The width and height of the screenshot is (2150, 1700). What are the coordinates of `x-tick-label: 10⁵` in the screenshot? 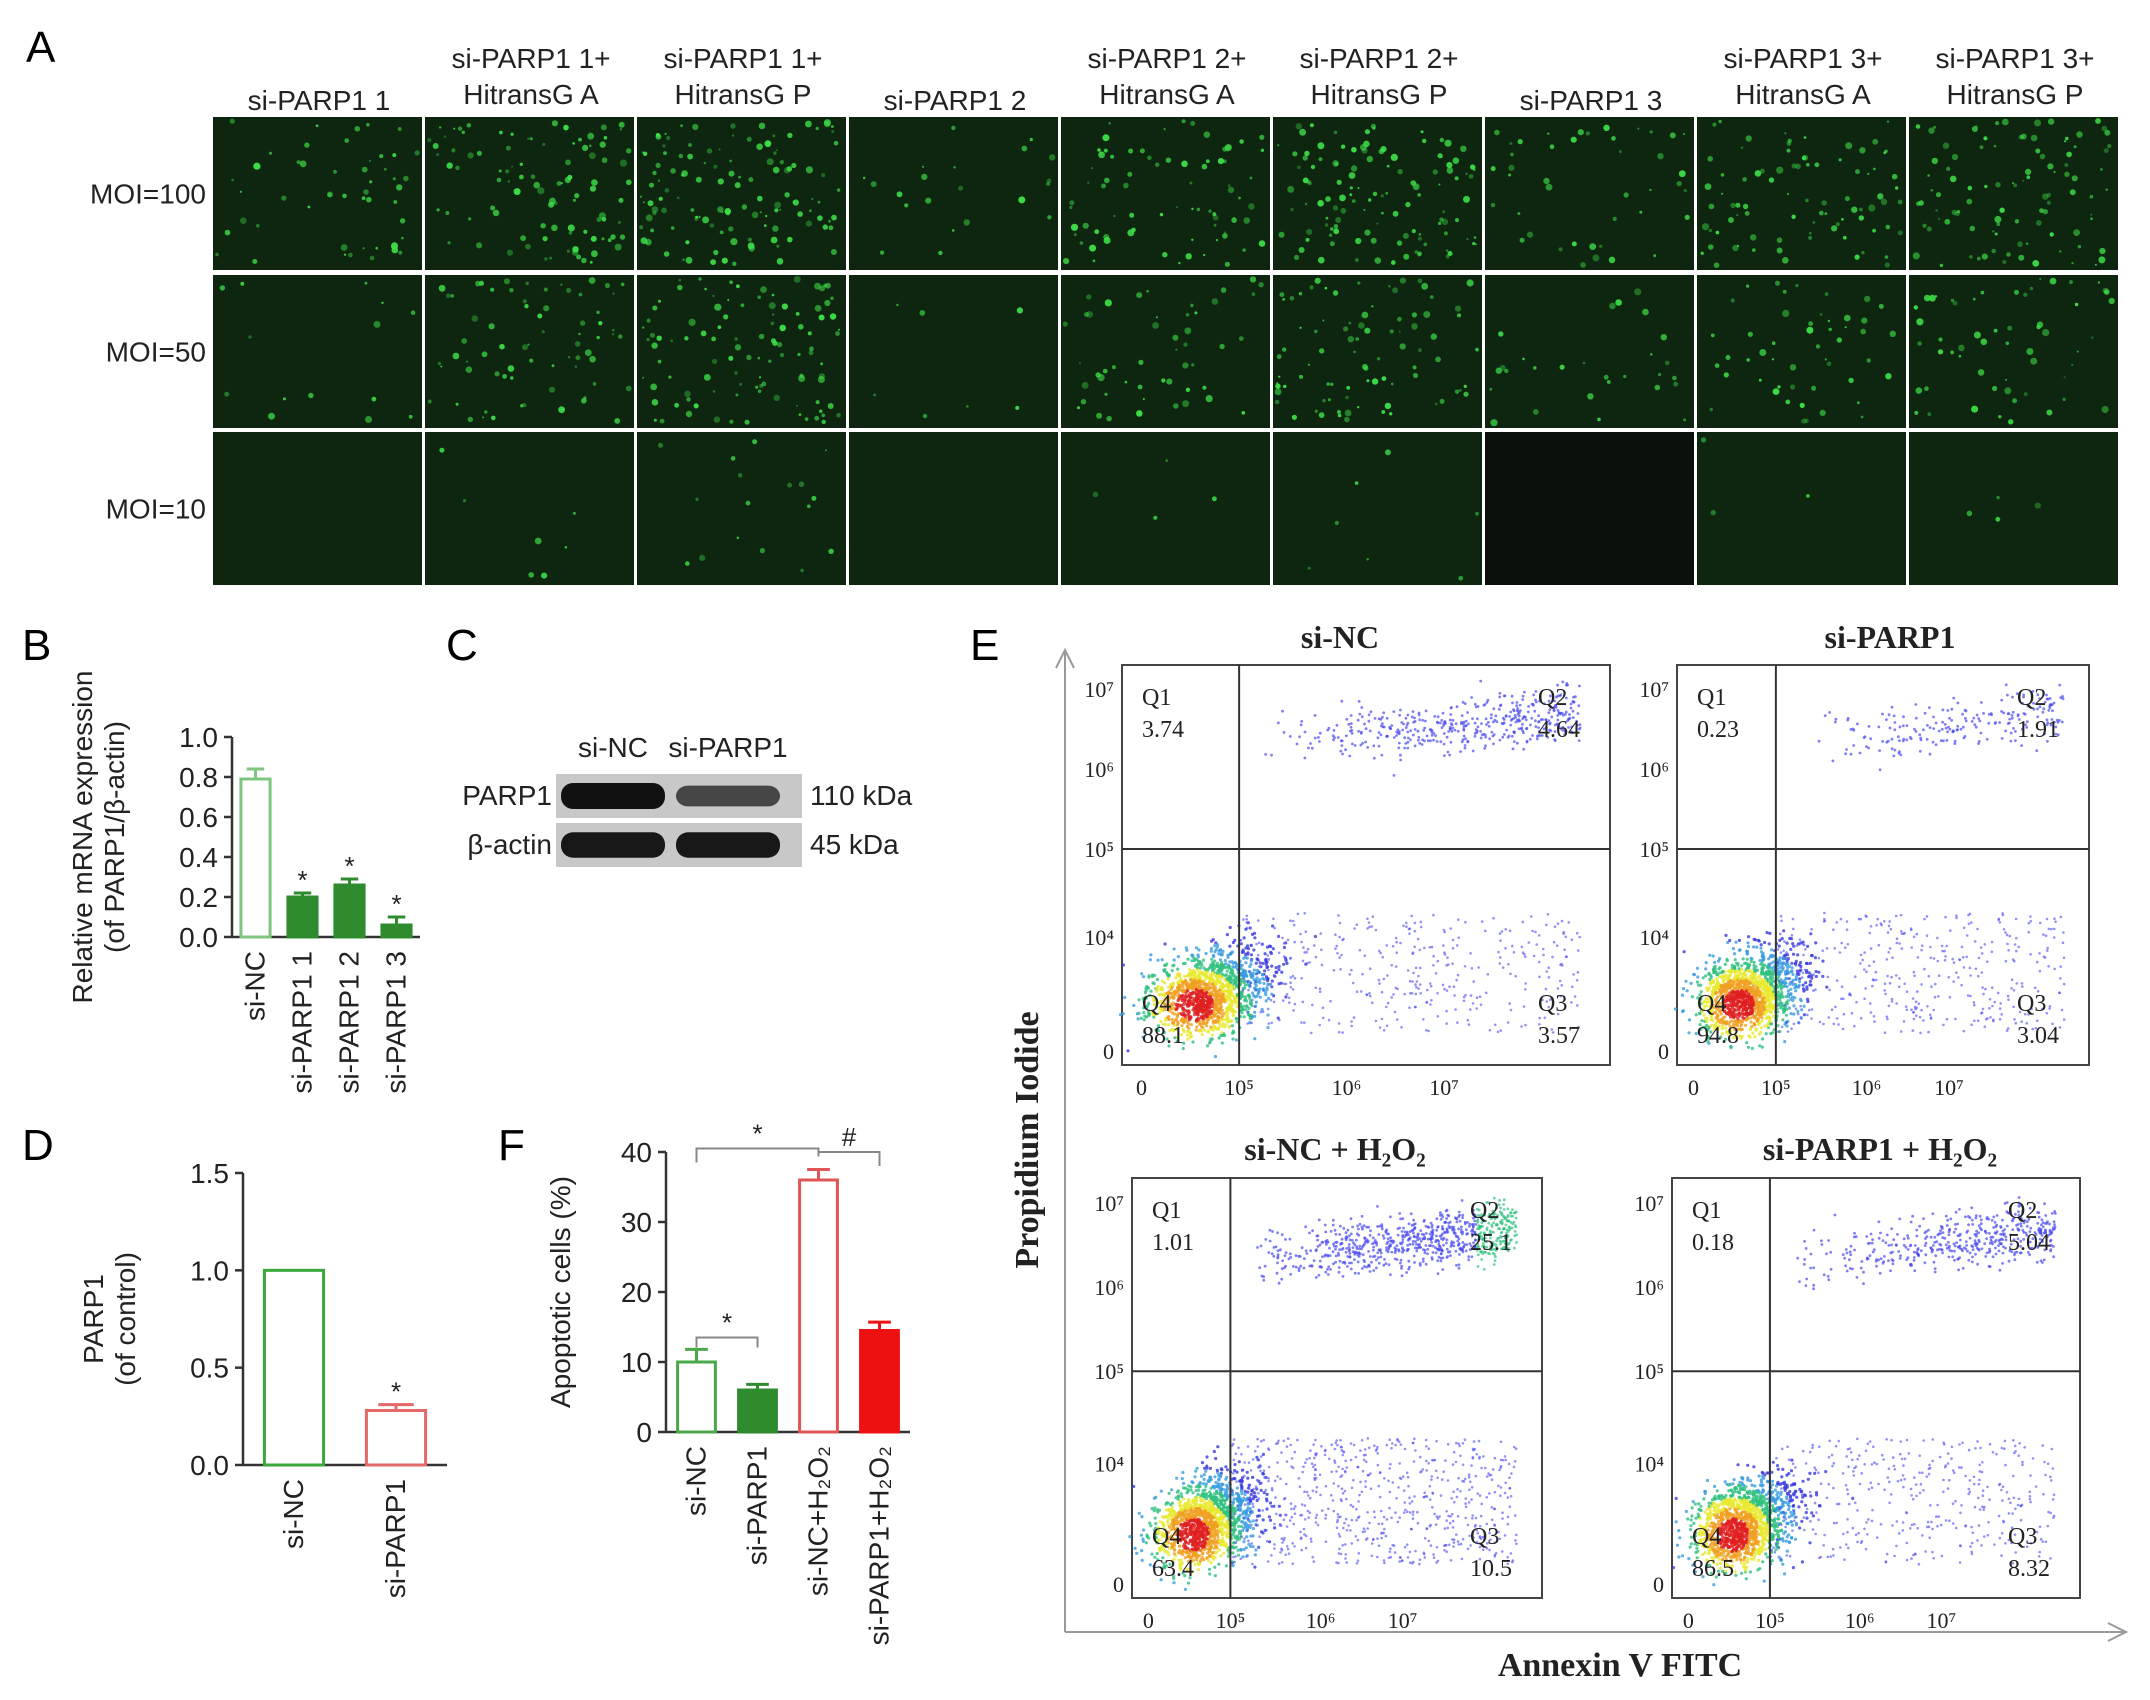 It's located at (1239, 1087).